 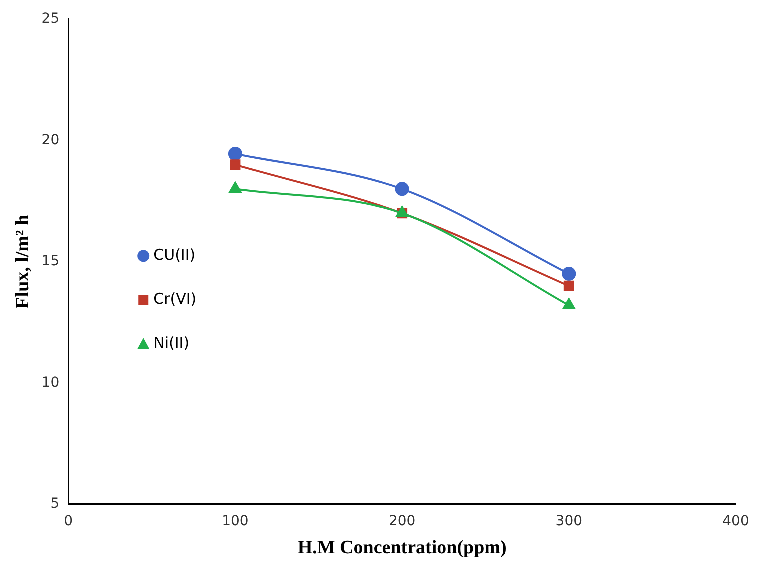 I want to click on y-axis-title: Flux, l/m² h, so click(x=23, y=261).